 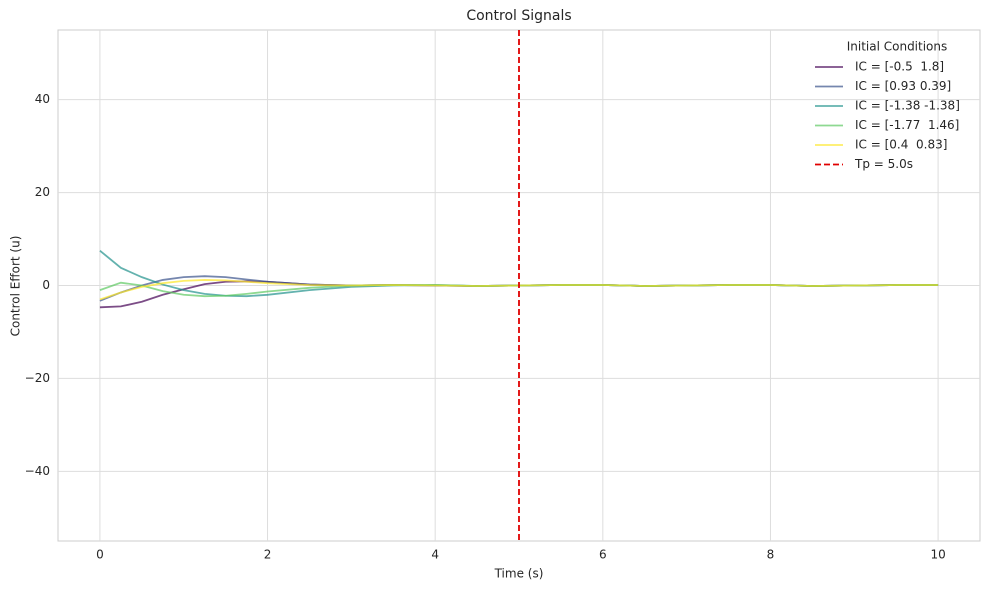 I want to click on x-tick-label: 4, so click(x=435, y=555).